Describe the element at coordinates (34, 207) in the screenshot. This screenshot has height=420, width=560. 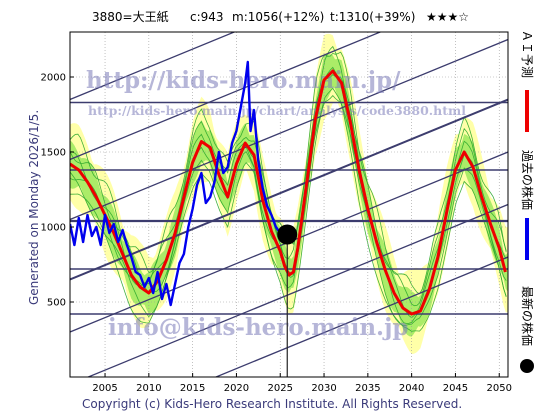
I see `generated-label: Generated on Monday 2026/1/5.` at that location.